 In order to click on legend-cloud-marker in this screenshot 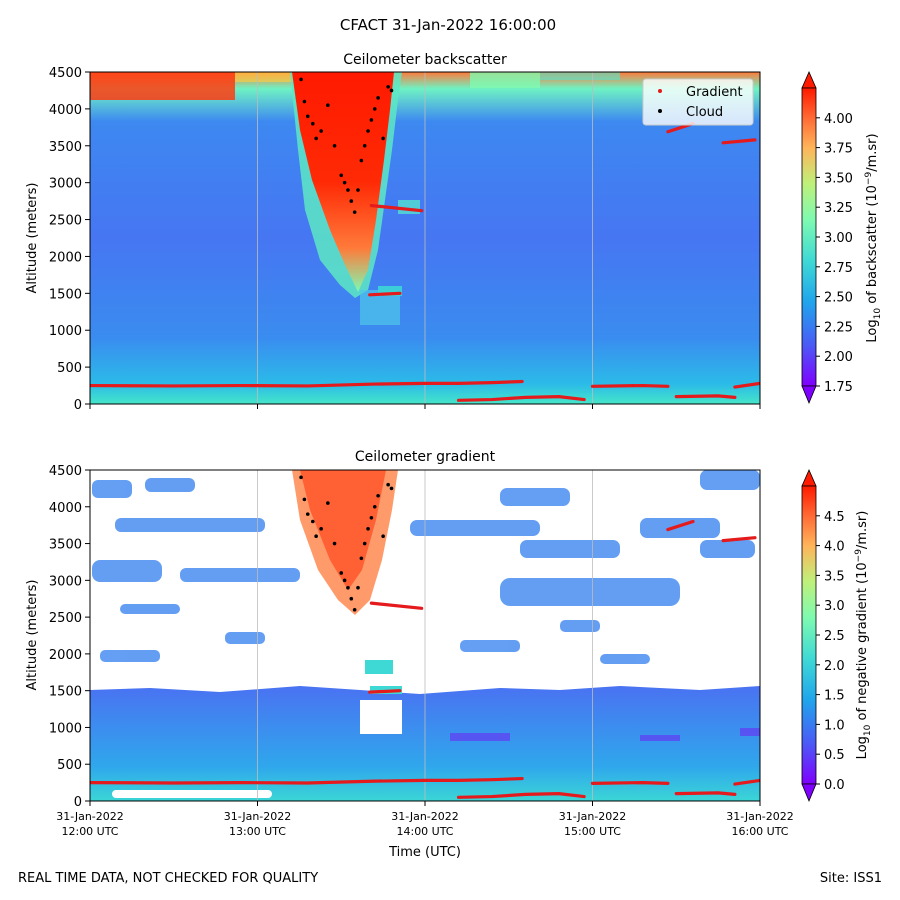, I will do `click(660, 111)`.